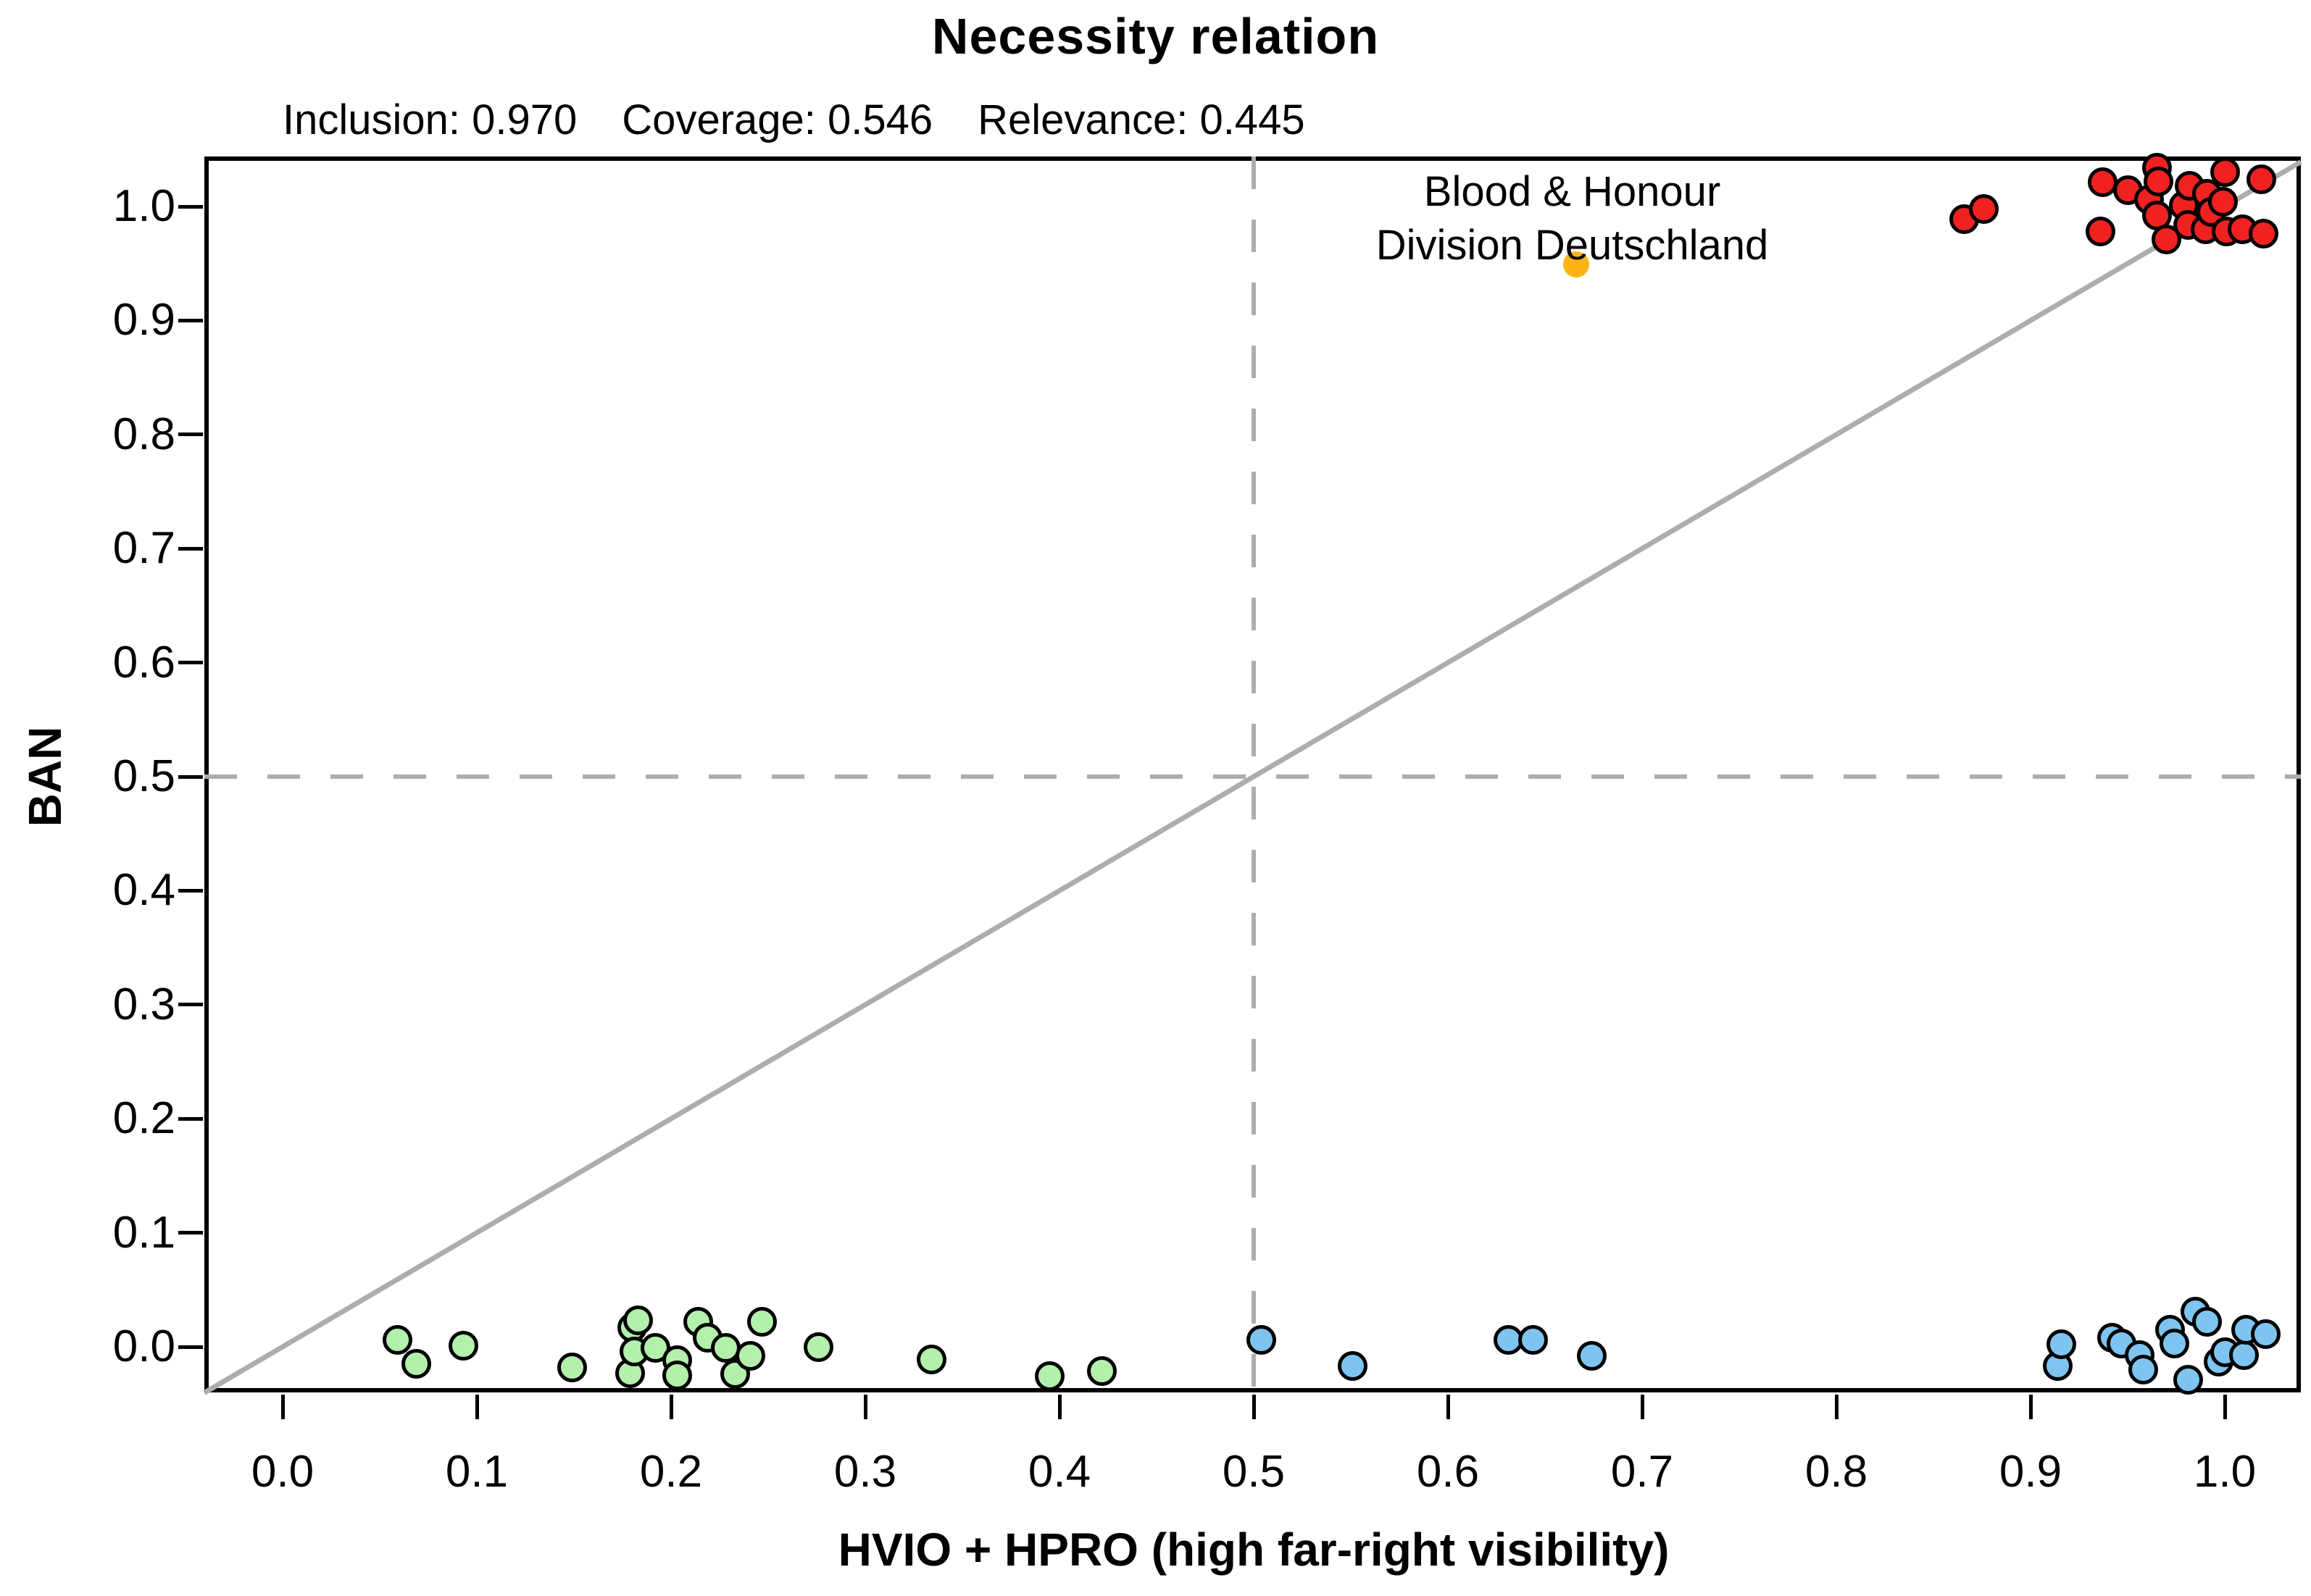  I want to click on x-axis-tick-label: 0.2, so click(671, 1472).